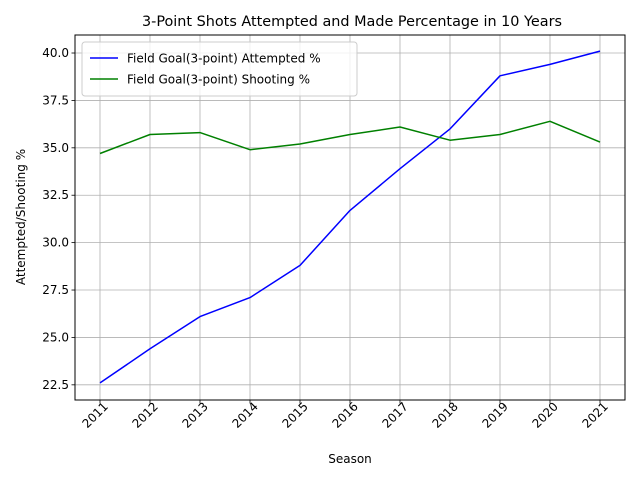 The image size is (640, 480). Describe the element at coordinates (55, 243) in the screenshot. I see `y-tick-label: 30.0` at that location.